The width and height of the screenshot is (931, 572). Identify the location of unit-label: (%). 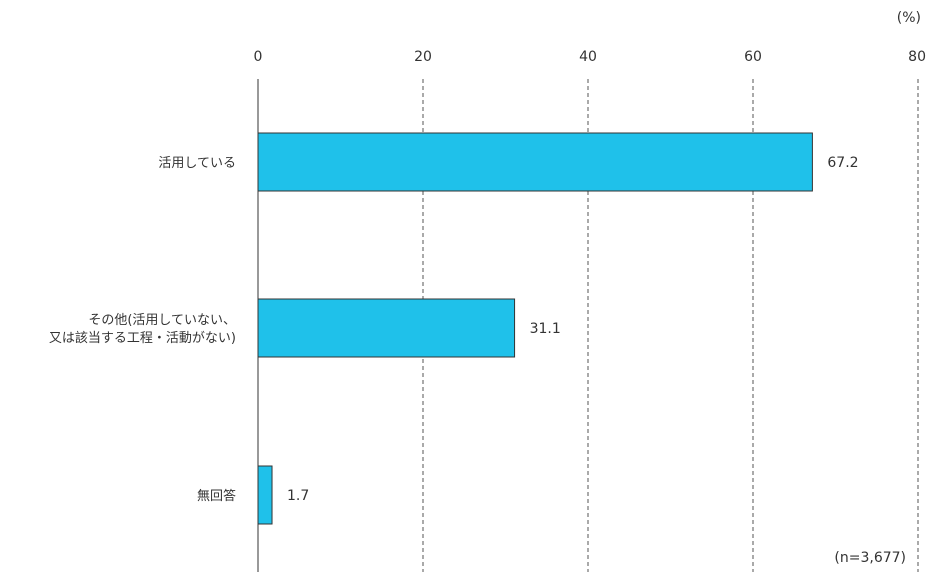
(909, 18).